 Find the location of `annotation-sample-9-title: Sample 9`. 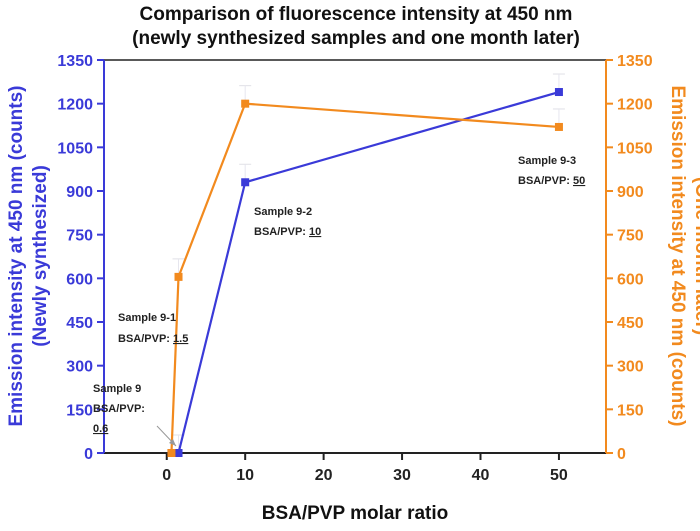

annotation-sample-9-title: Sample 9 is located at coordinates (117, 389).